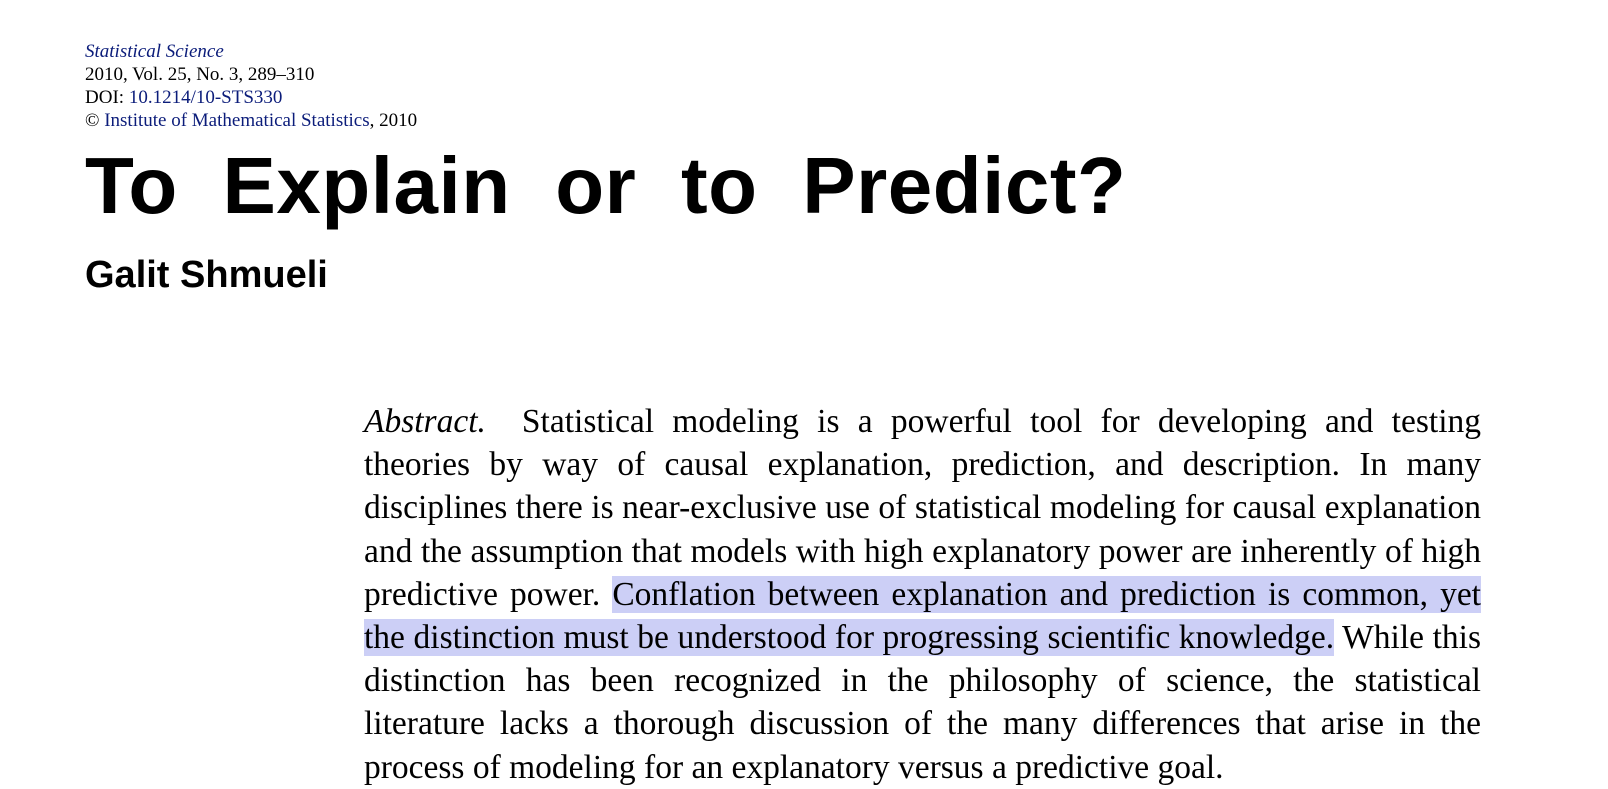  I want to click on publisher-link: Institute of Mathematical Statistics, so click(237, 120).